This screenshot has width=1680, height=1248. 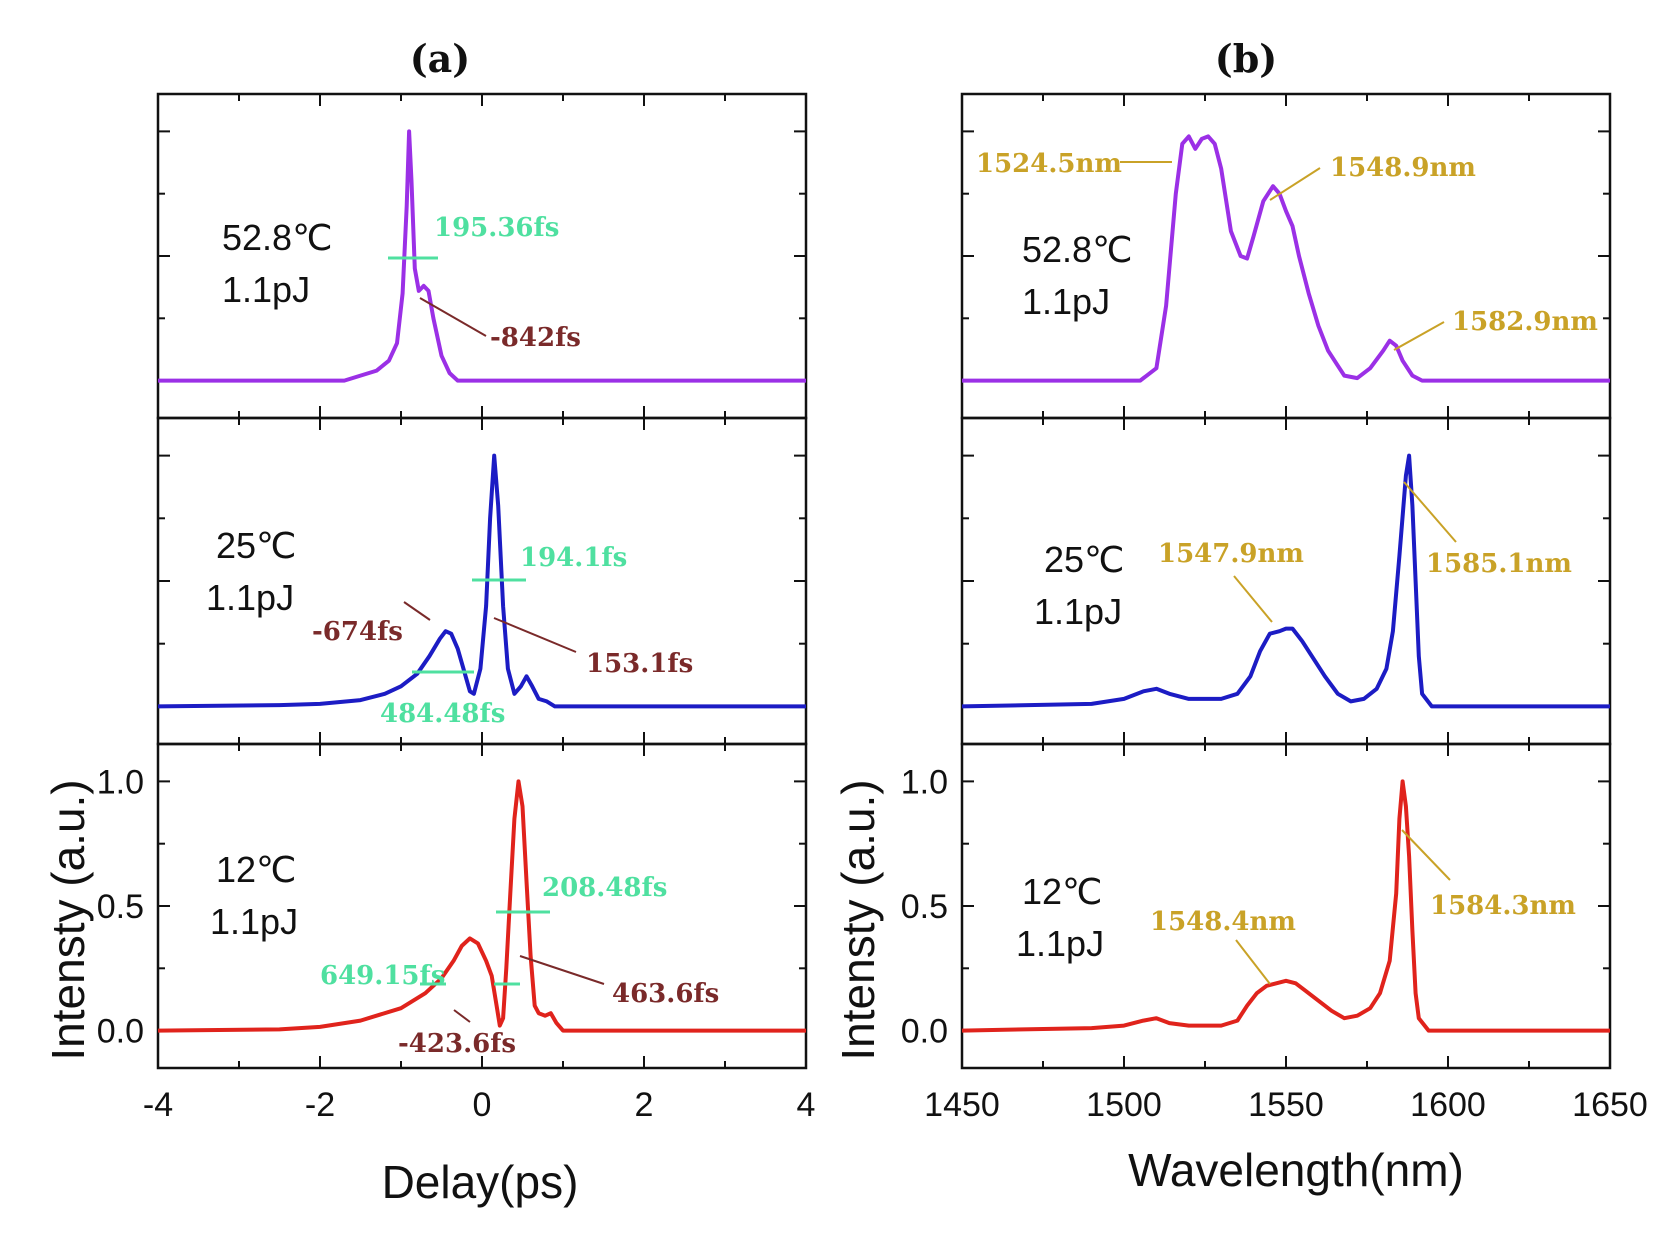 What do you see at coordinates (482, 1105) in the screenshot?
I see `x-tick-label: 0` at bounding box center [482, 1105].